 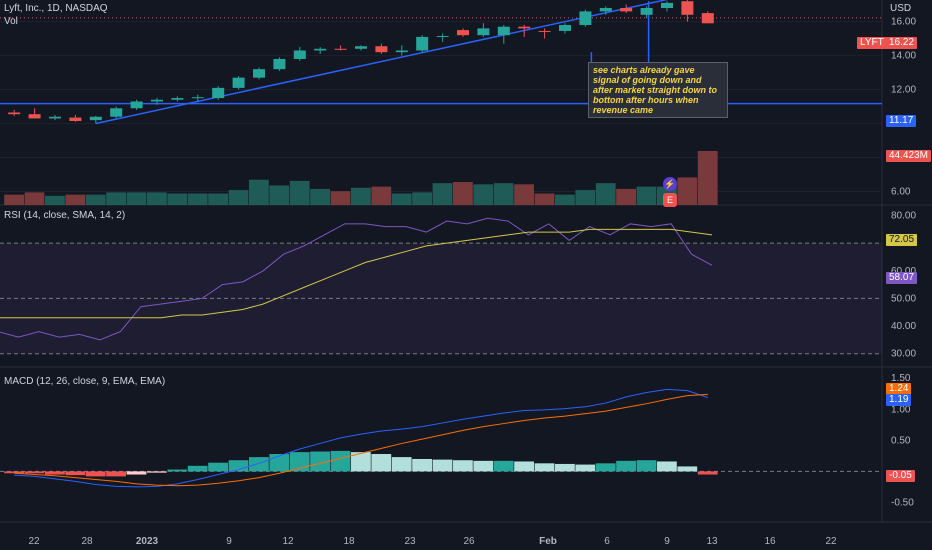 What do you see at coordinates (667, 541) in the screenshot?
I see `date-tick-label: 9` at bounding box center [667, 541].